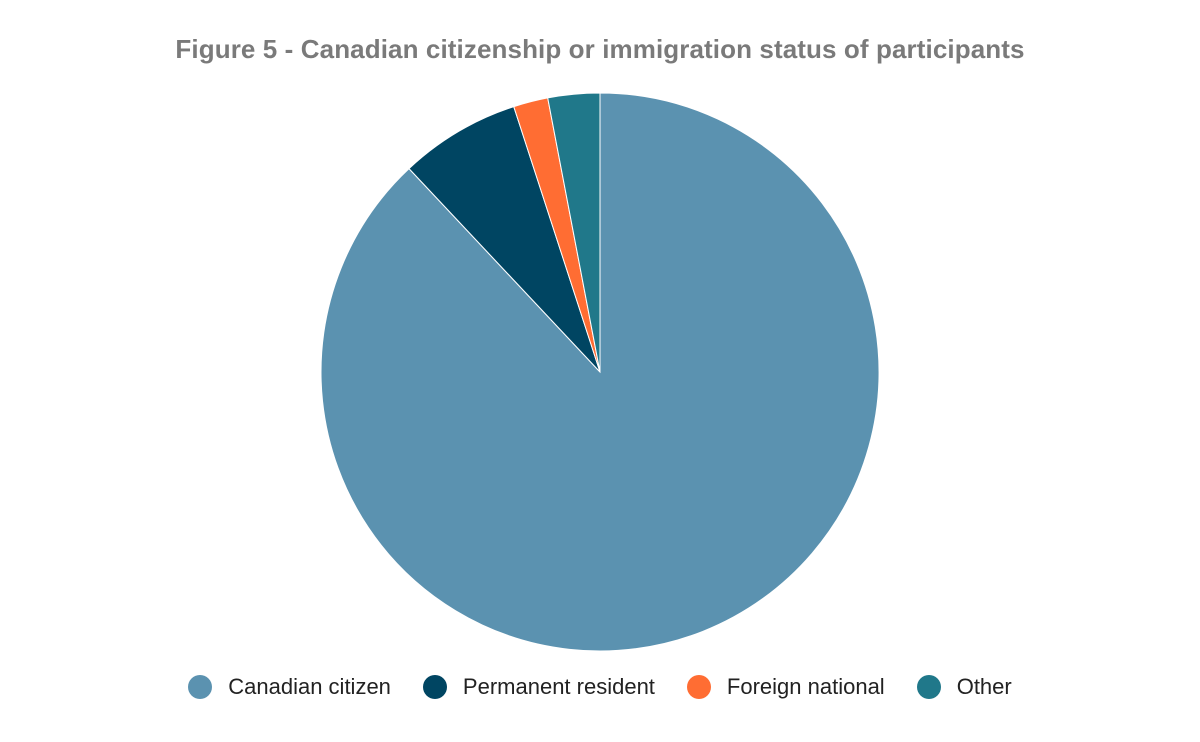  What do you see at coordinates (434, 687) in the screenshot?
I see `legend-marker-permanent-resident` at bounding box center [434, 687].